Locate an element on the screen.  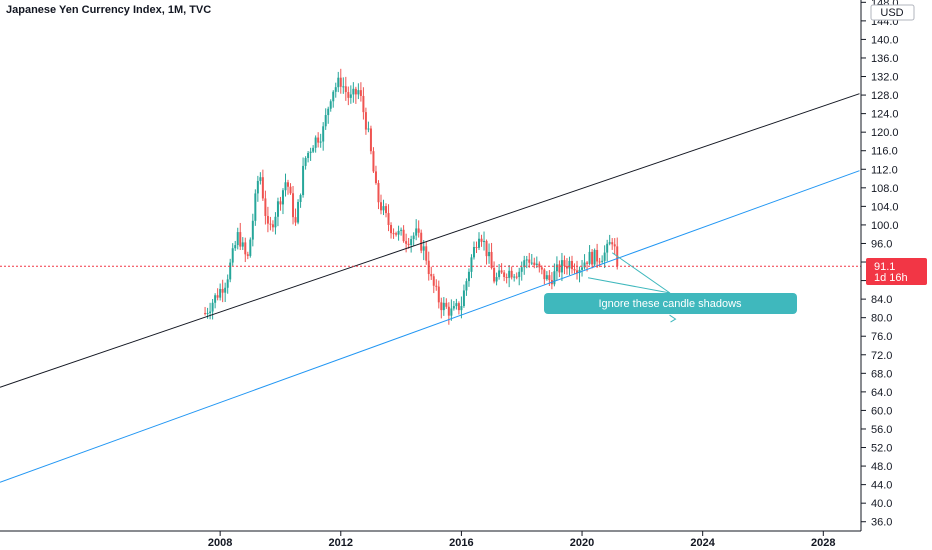
time-scale-bg is located at coordinates (466, 540).